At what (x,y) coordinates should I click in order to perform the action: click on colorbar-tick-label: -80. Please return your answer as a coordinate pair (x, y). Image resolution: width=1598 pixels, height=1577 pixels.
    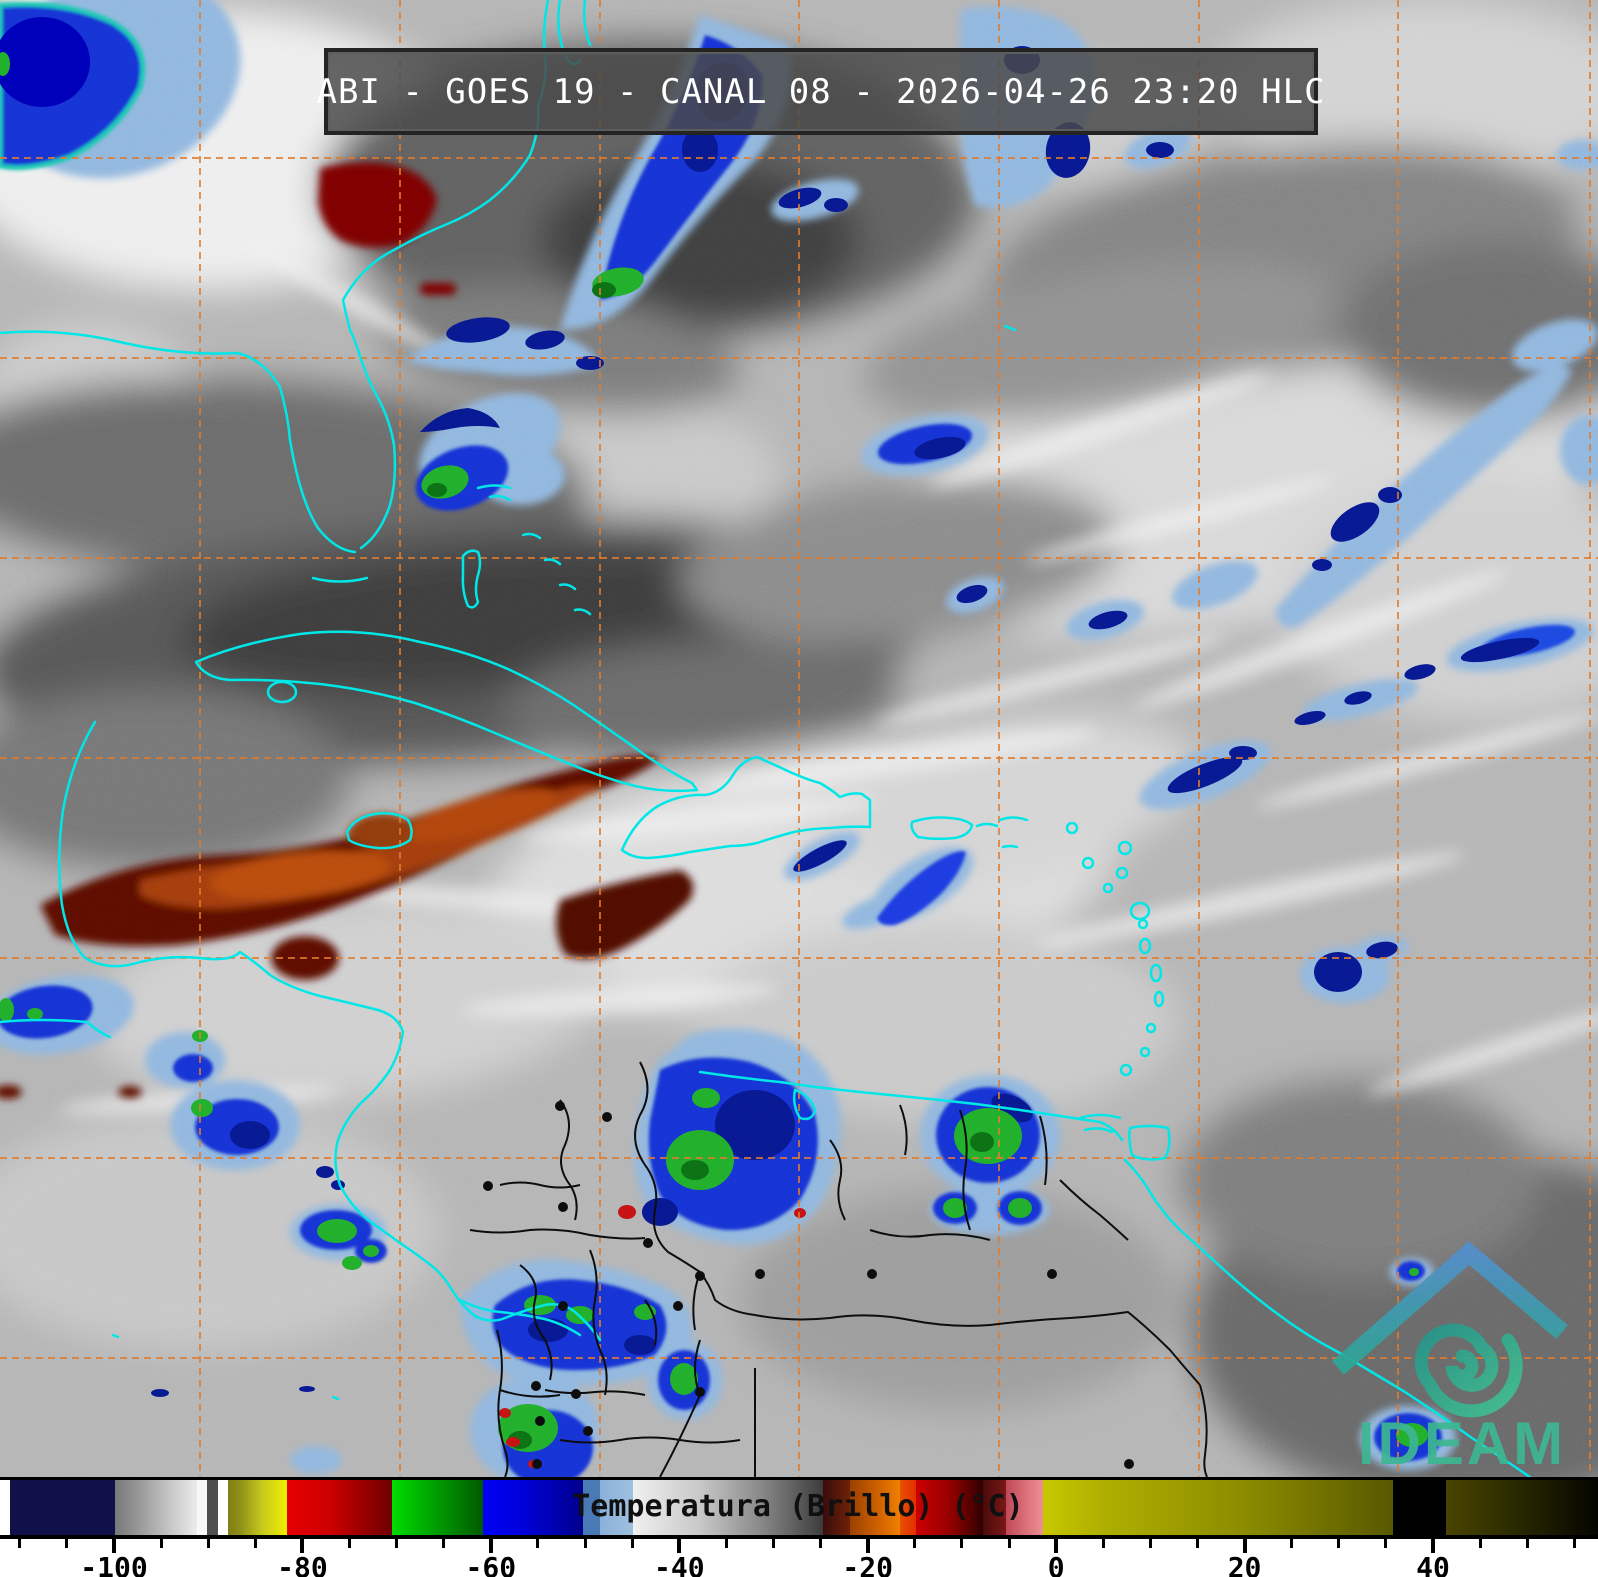
    Looking at the image, I should click on (302, 1564).